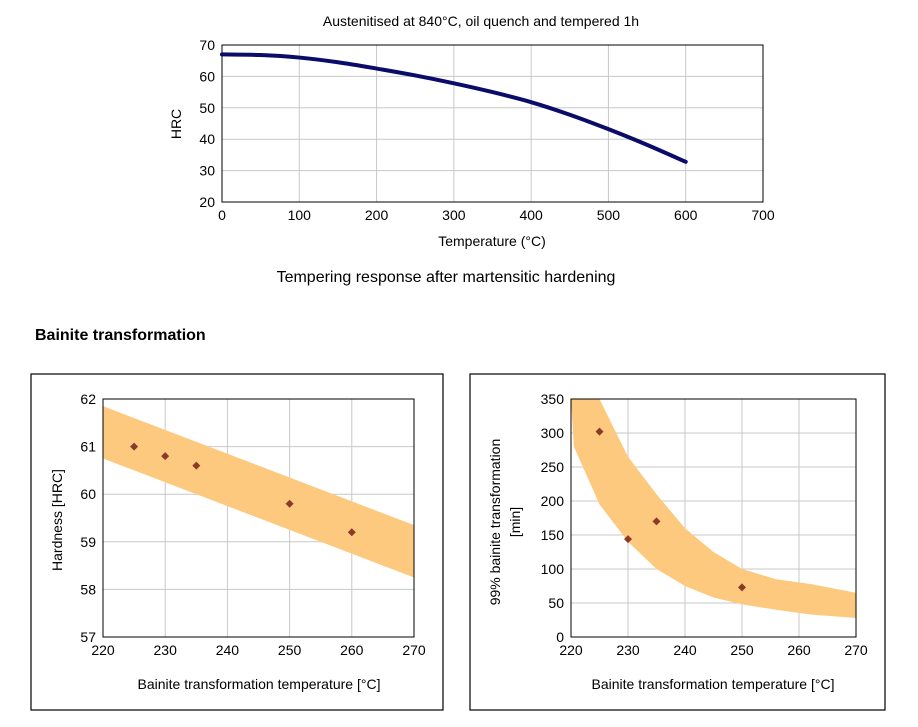 This screenshot has height=727, width=918. I want to click on tempering-y-tick-label: 30, so click(207, 171).